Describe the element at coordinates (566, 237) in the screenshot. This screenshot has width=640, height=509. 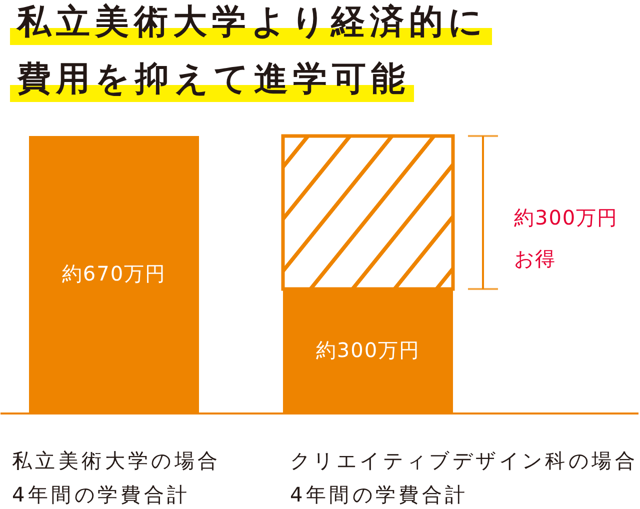
I see `annotation: 約300万円お得` at that location.